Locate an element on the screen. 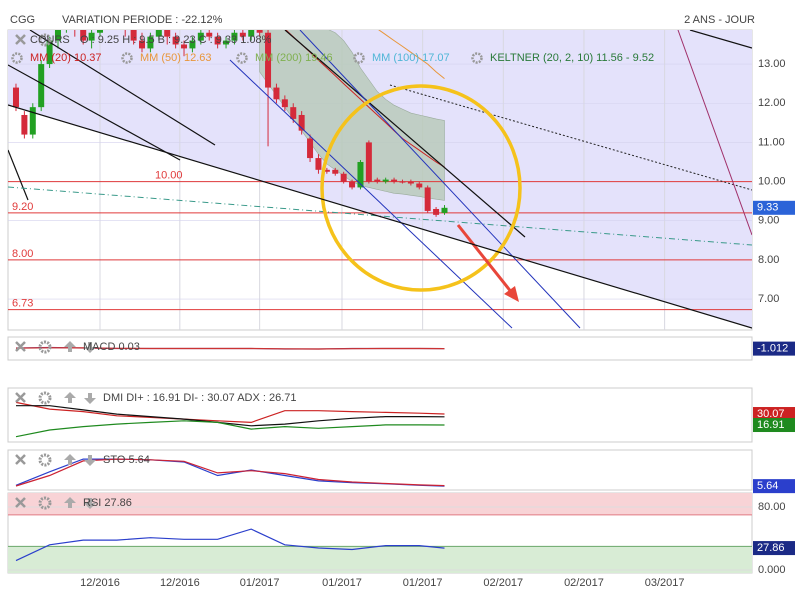 Image resolution: width=803 pixels, height=595 pixels. variation: VARIATION PERIODE : -22.12% is located at coordinates (142, 20).